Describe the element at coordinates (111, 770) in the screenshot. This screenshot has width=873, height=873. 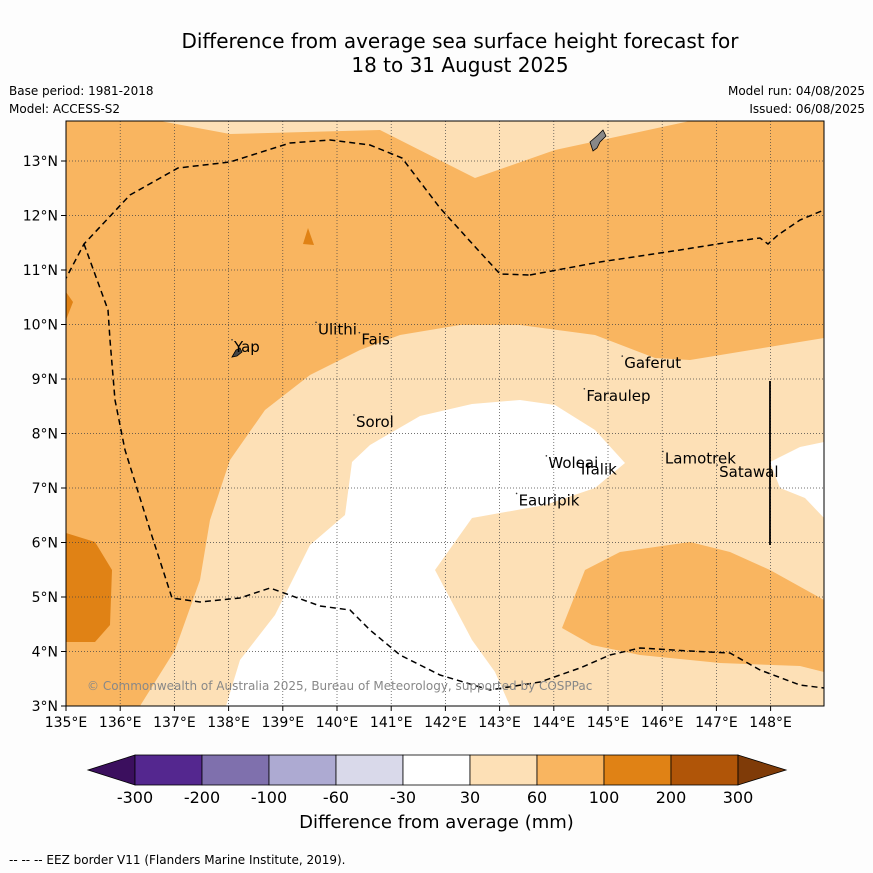
I see `colorbar-extend-low` at that location.